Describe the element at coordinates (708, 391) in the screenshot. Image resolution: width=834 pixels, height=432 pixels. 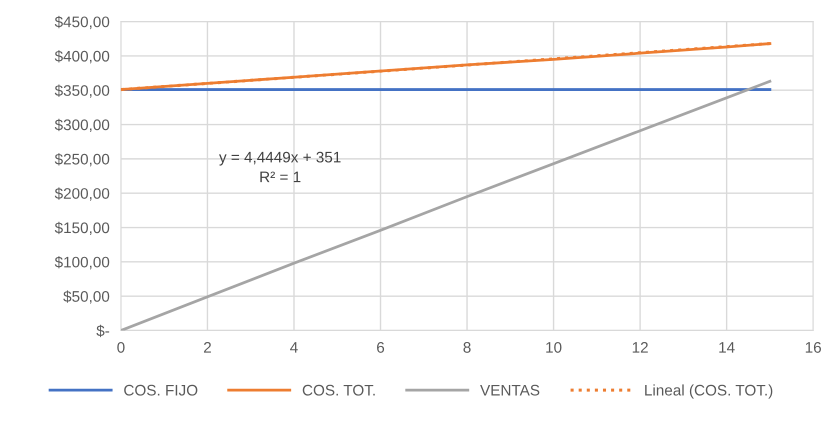
I see `legend-label: Lineal (COS. TOT.)` at that location.